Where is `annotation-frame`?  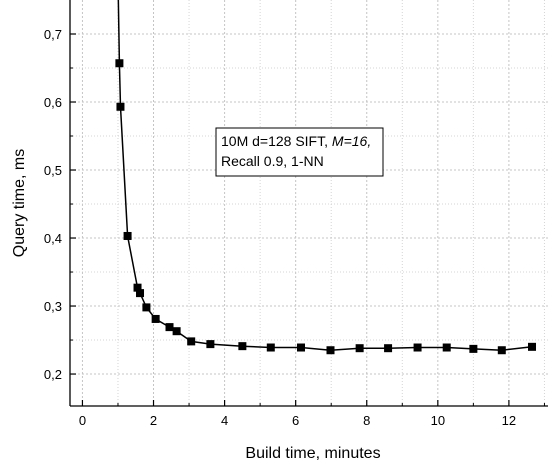
annotation-frame is located at coordinates (299, 152).